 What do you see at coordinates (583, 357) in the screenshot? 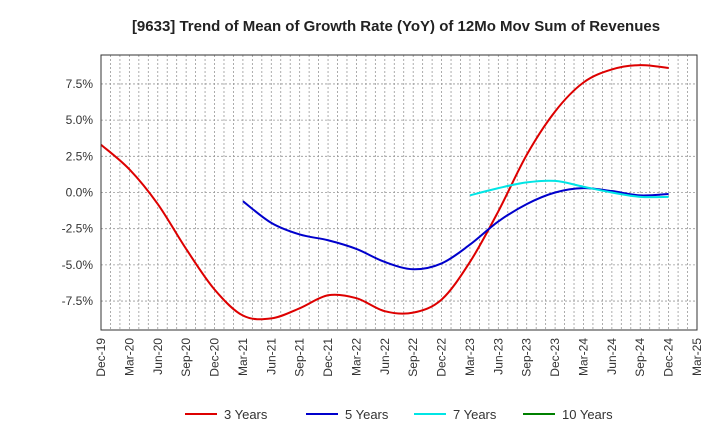
I see `x-tick-label: Mar-24` at bounding box center [583, 357].